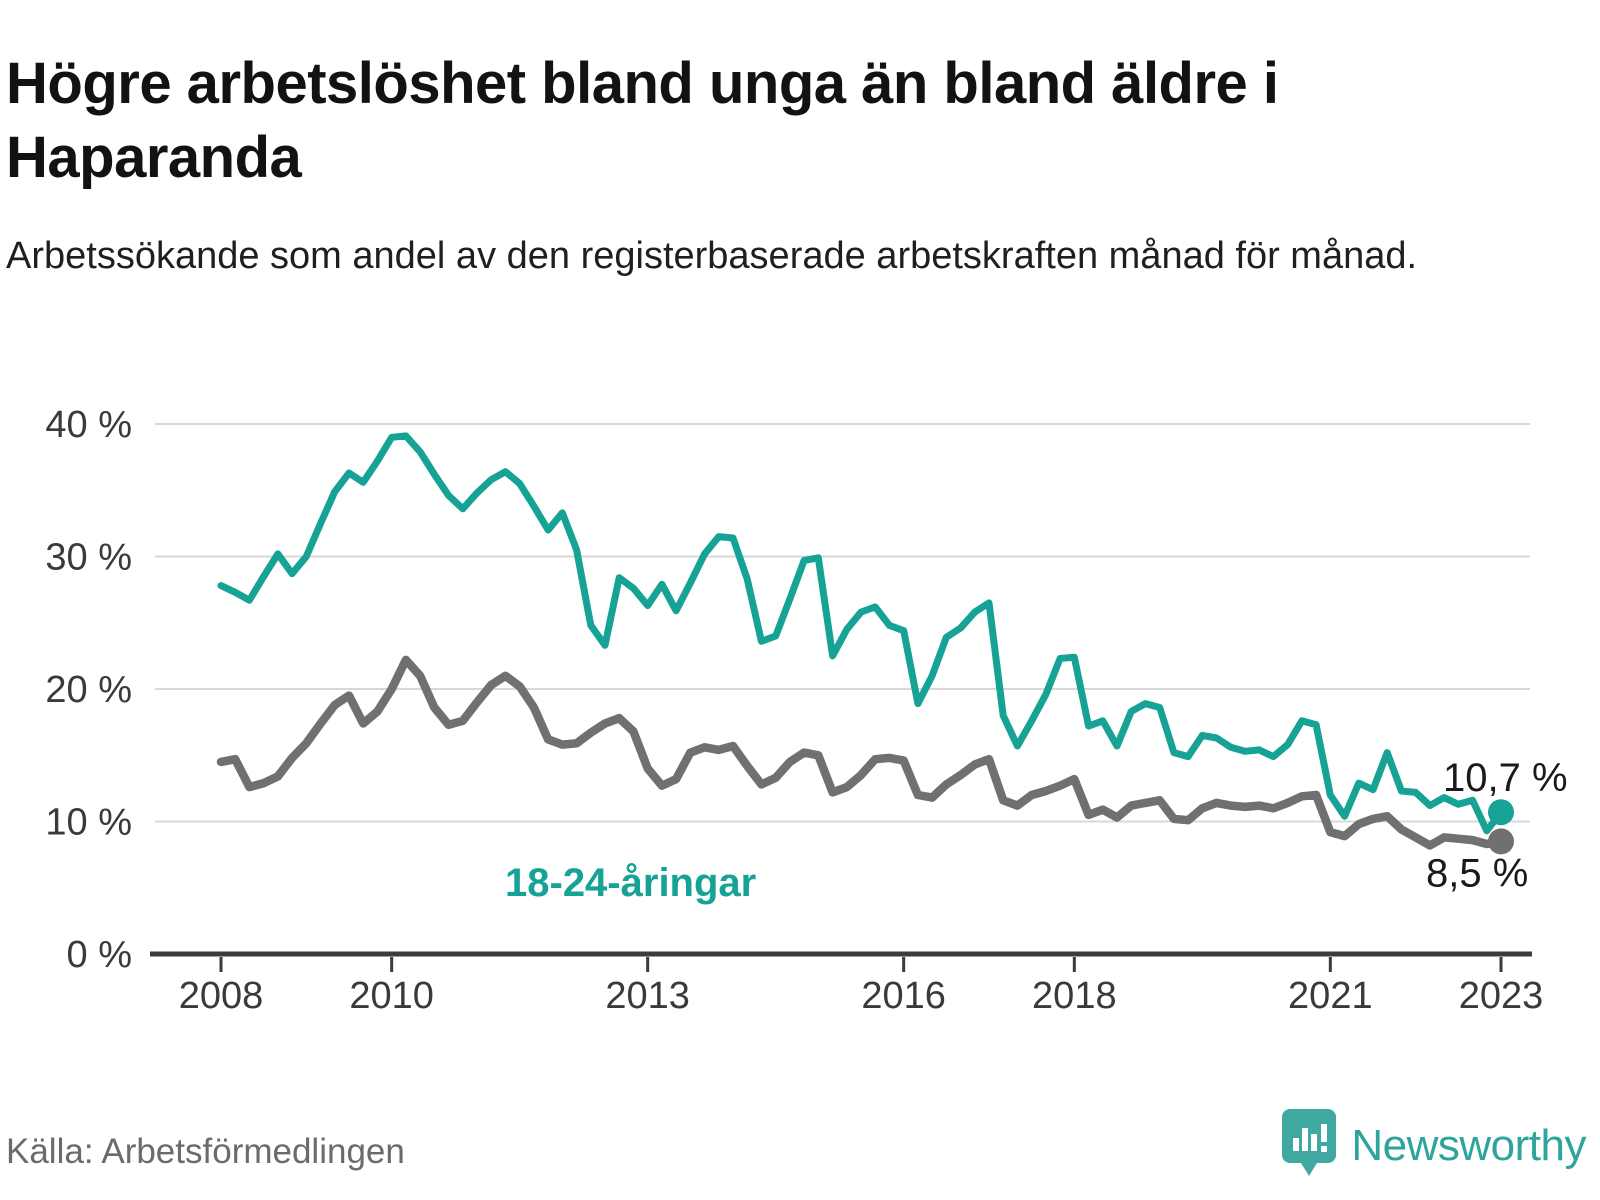 Image resolution: width=1600 pixels, height=1200 pixels. I want to click on x-tick-label-2023: 2023, so click(1501, 996).